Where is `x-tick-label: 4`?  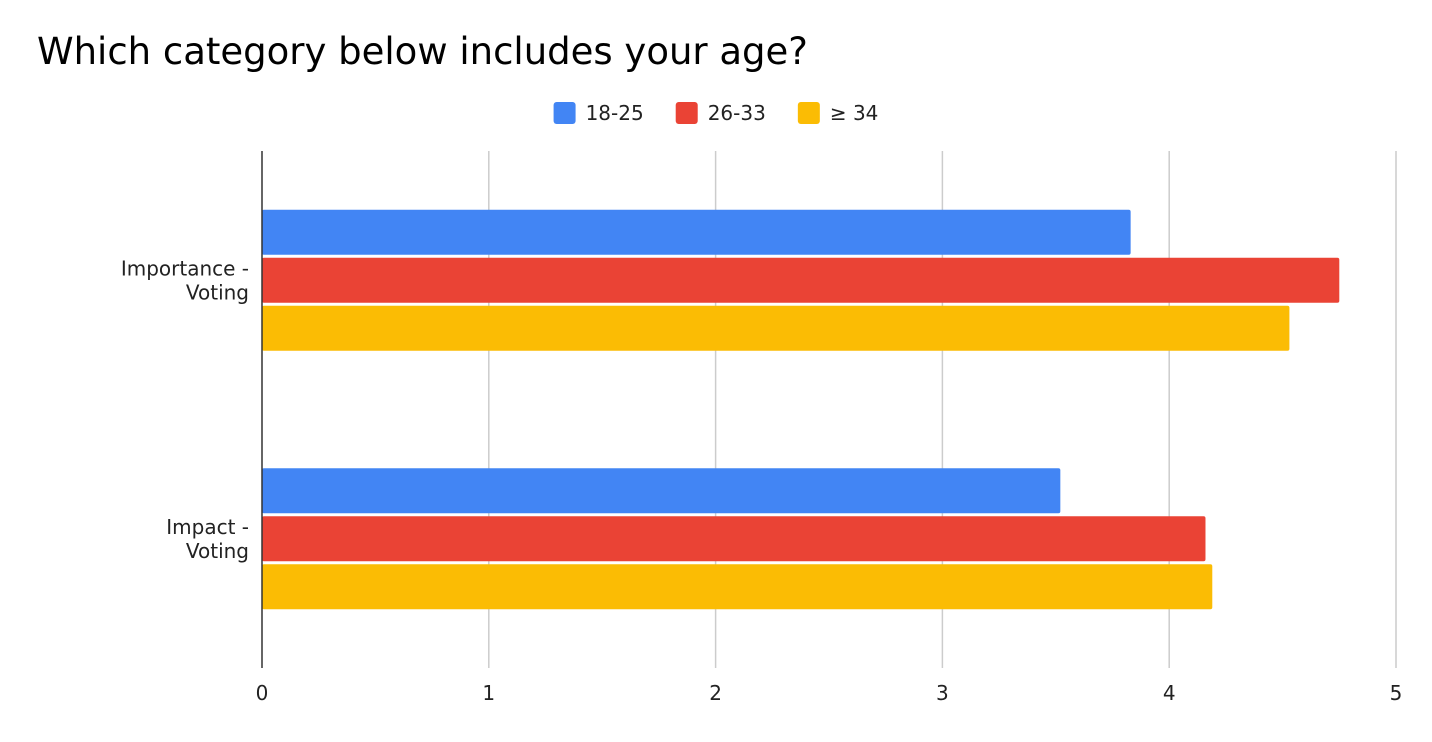
x-tick-label: 4 is located at coordinates (1169, 693).